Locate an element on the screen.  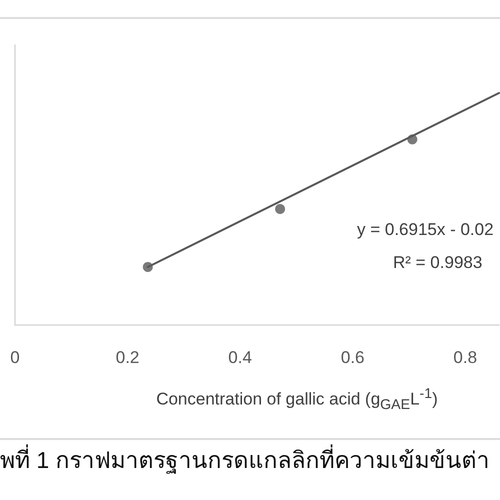
x-tick-label: 0 is located at coordinates (15, 357).